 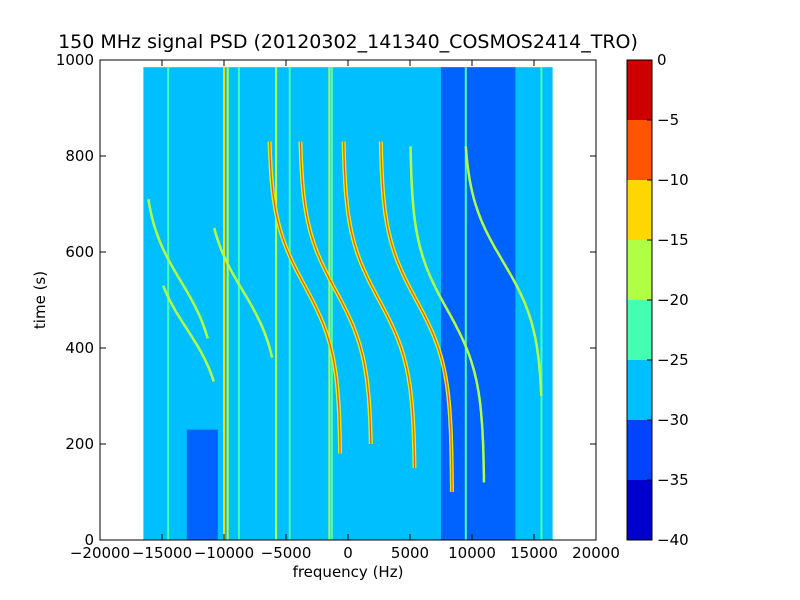 I want to click on colorbar-tick-label: −30, so click(x=673, y=420).